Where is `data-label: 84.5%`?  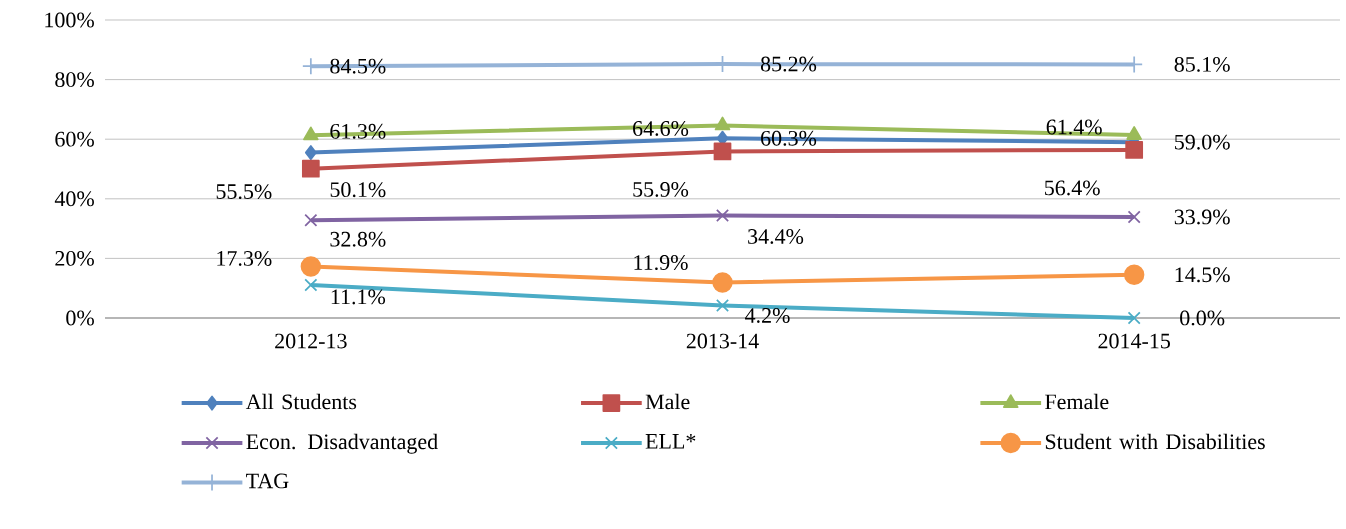
data-label: 84.5% is located at coordinates (358, 66).